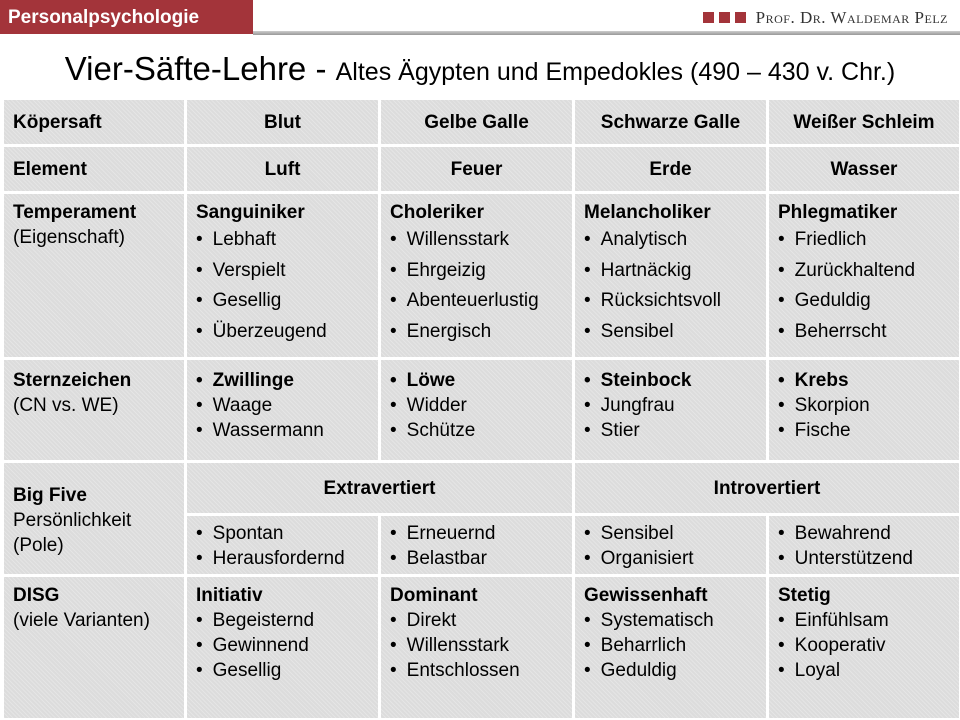  I want to click on list-item: Sensibel, so click(670, 533).